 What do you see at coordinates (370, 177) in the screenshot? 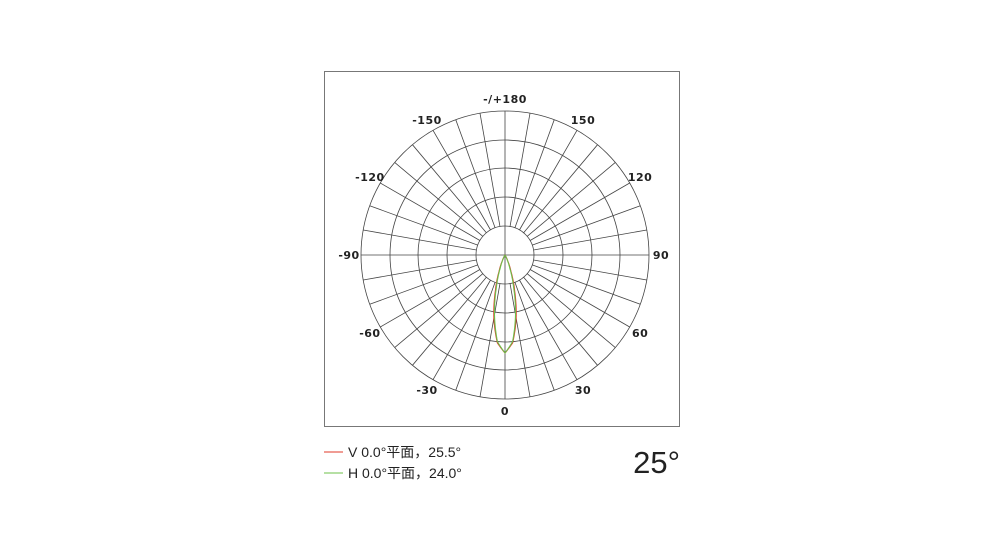
I see `angle-label: -120` at bounding box center [370, 177].